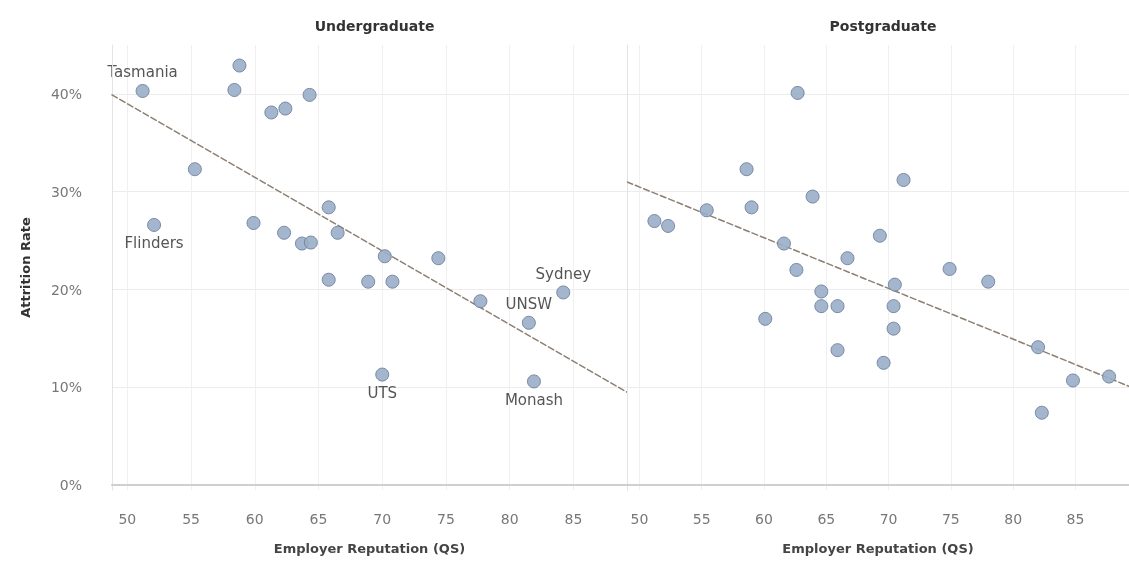 The height and width of the screenshot is (570, 1129). Describe the element at coordinates (70, 485) in the screenshot. I see `y-tick-label: 0%` at that location.